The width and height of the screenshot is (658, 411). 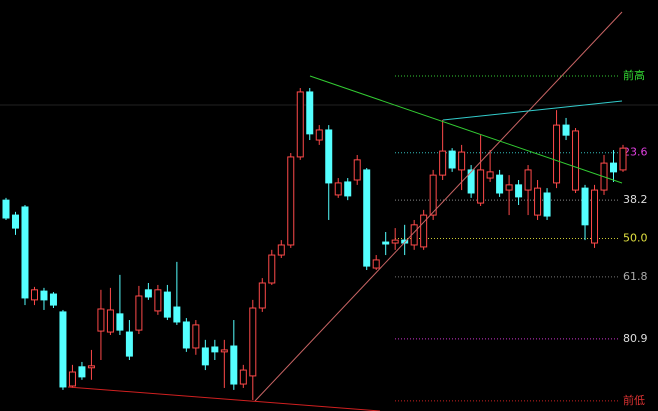 I want to click on fib-label: 38.2, so click(x=635, y=199).